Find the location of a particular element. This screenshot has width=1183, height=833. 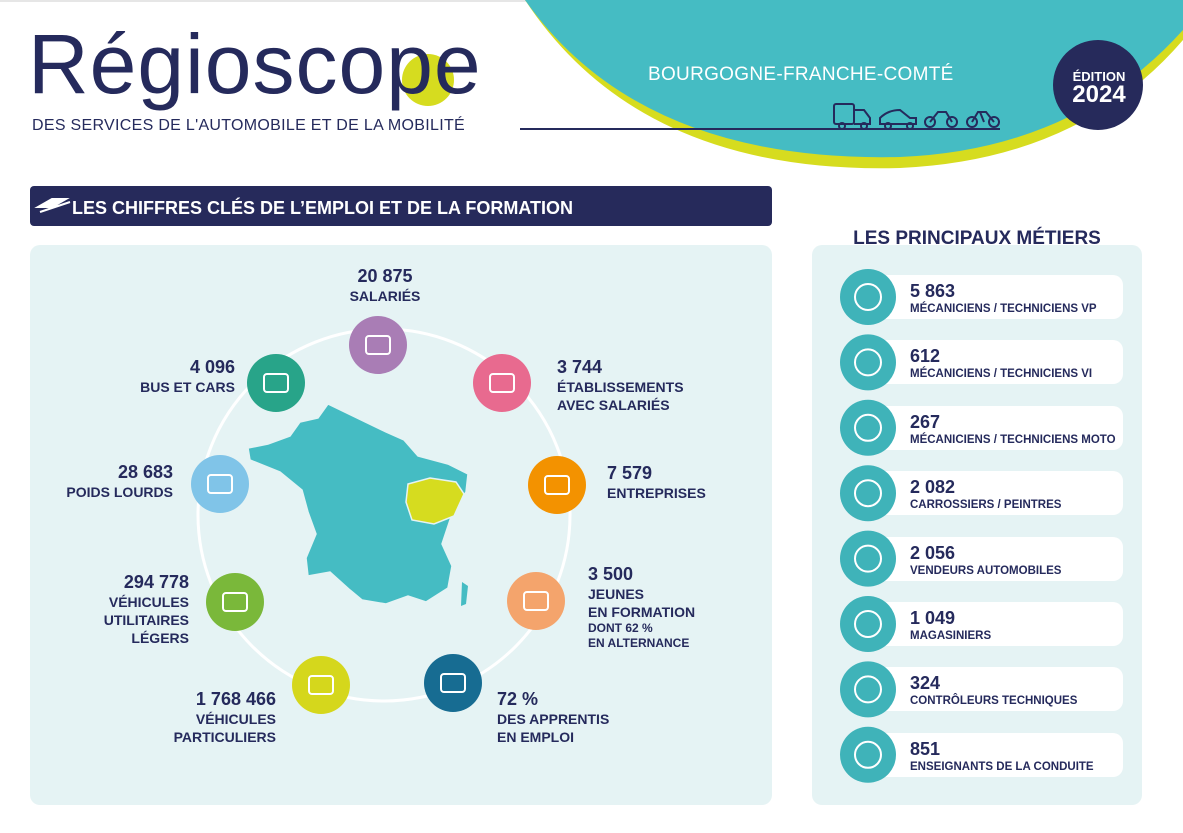

figure-value: 4 096 is located at coordinates (212, 367).